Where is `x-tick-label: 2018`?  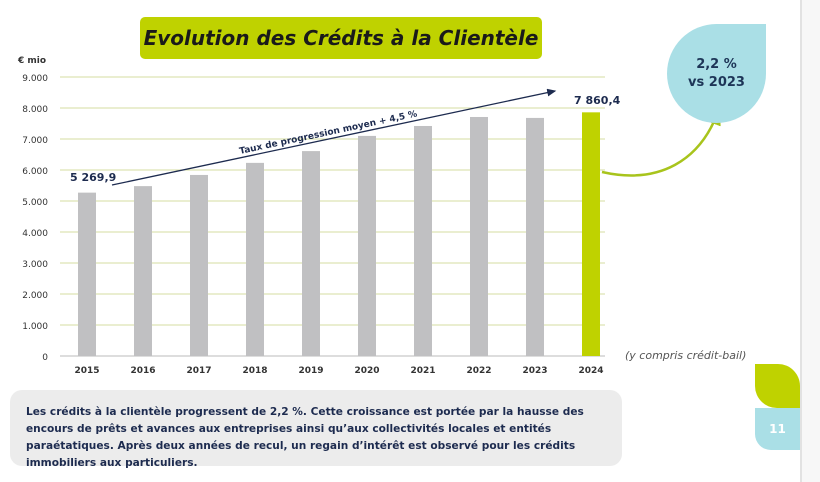
x-tick-label: 2018 is located at coordinates (254, 371).